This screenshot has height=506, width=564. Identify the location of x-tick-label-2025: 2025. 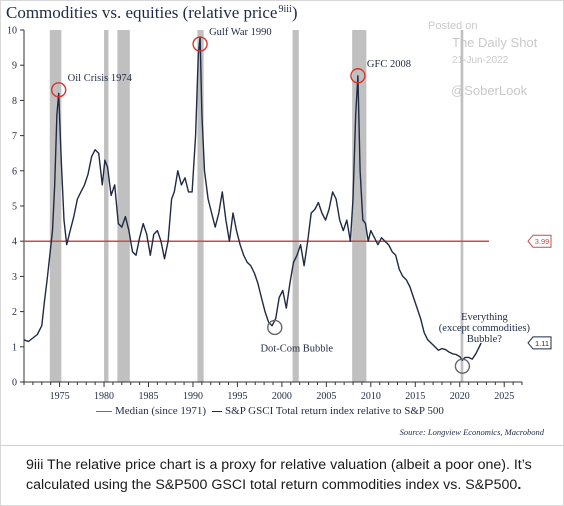
(504, 395).